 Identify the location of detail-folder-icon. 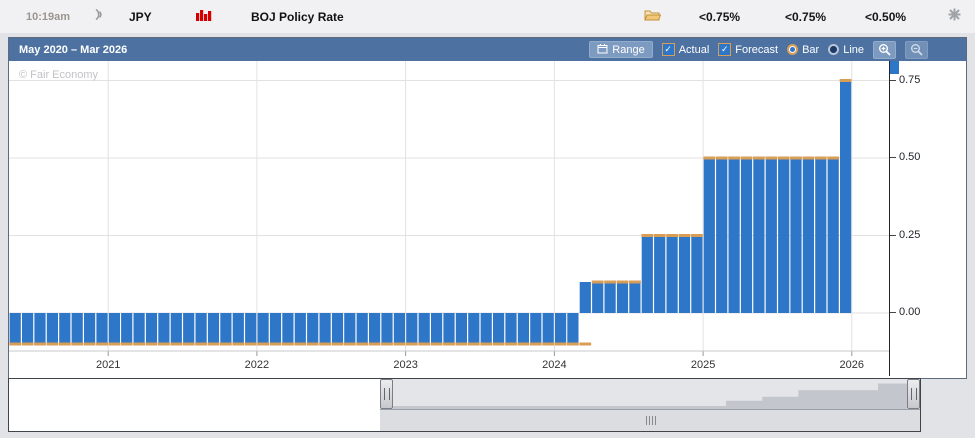
(653, 17).